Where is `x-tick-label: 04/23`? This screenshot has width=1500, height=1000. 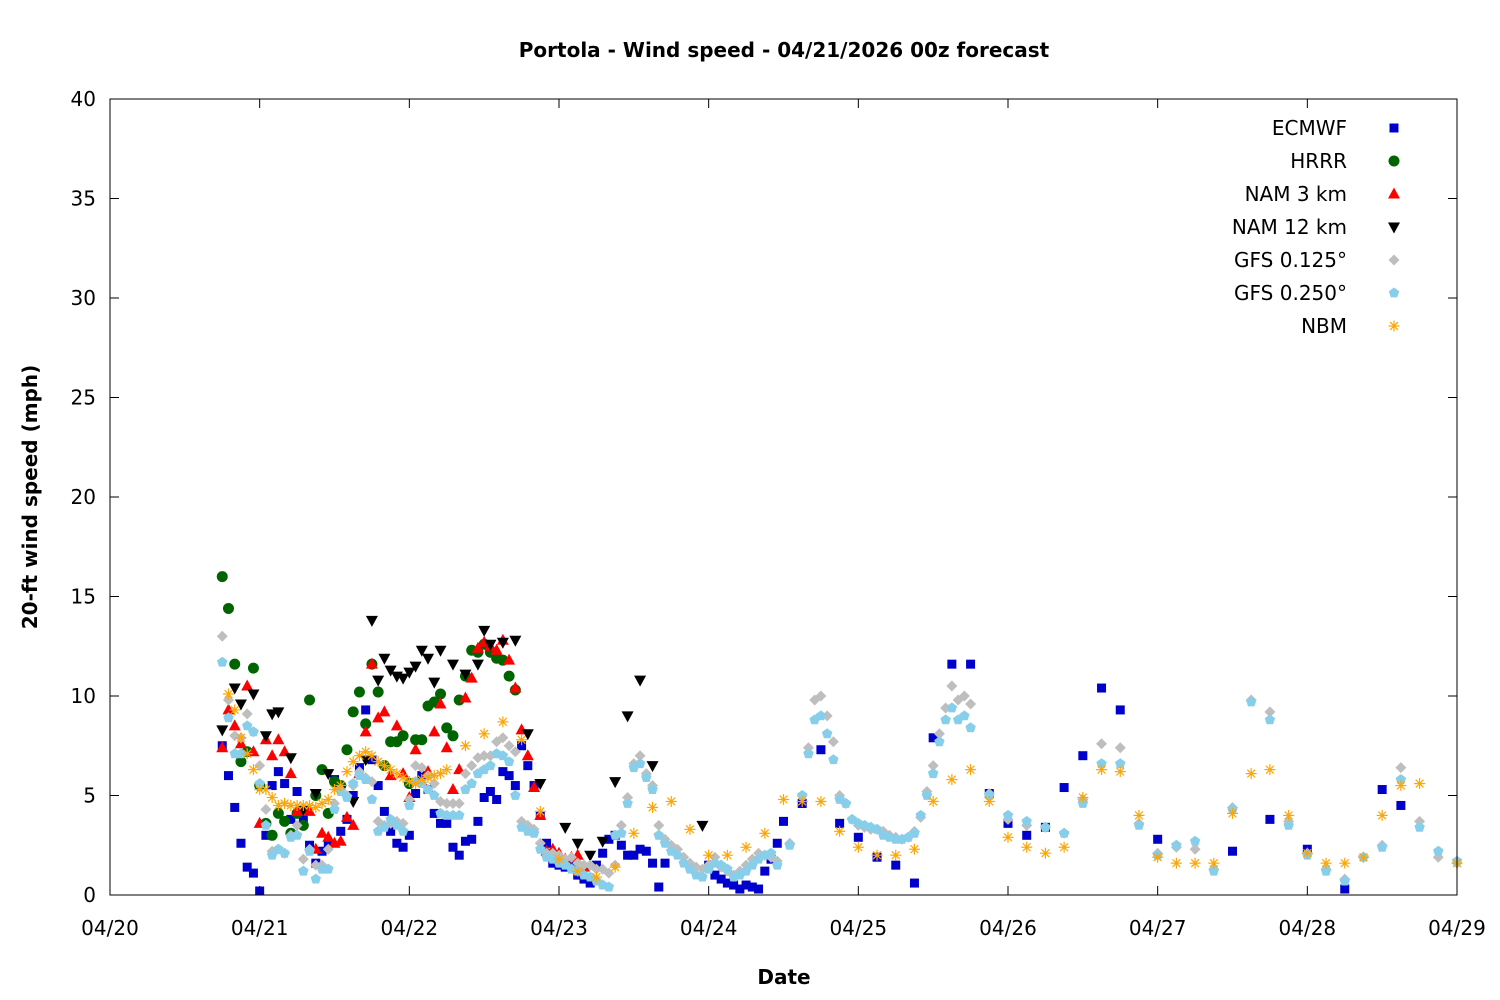
x-tick-label: 04/23 is located at coordinates (559, 928).